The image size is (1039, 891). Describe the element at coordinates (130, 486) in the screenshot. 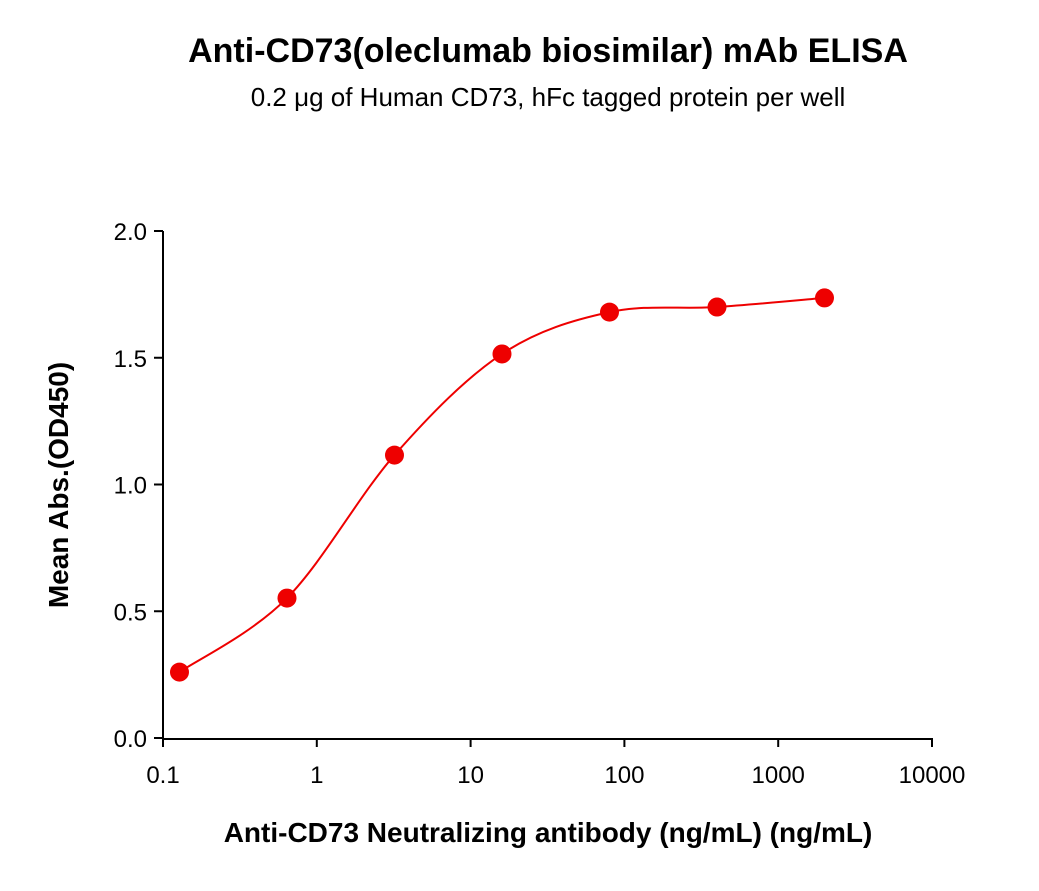

I see `y-tick-label: 1.0` at that location.